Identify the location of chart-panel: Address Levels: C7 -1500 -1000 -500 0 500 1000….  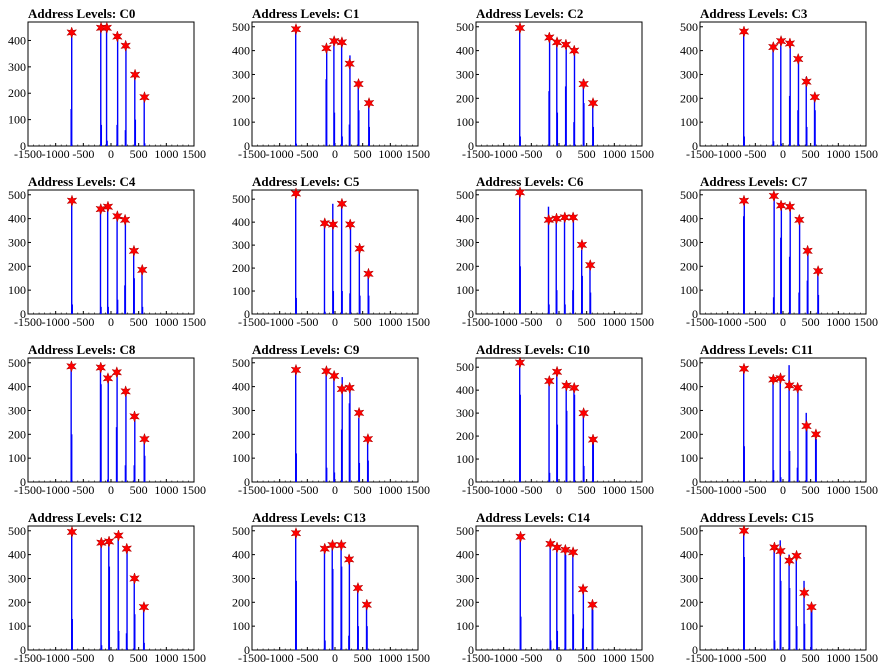
(784, 252).